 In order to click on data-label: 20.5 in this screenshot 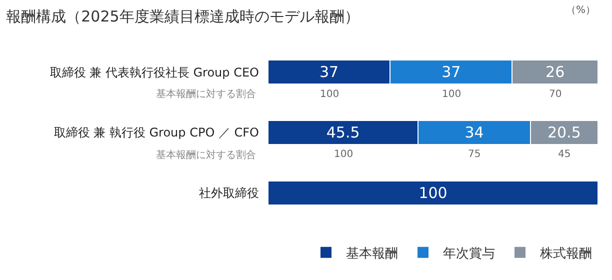, I will do `click(564, 133)`.